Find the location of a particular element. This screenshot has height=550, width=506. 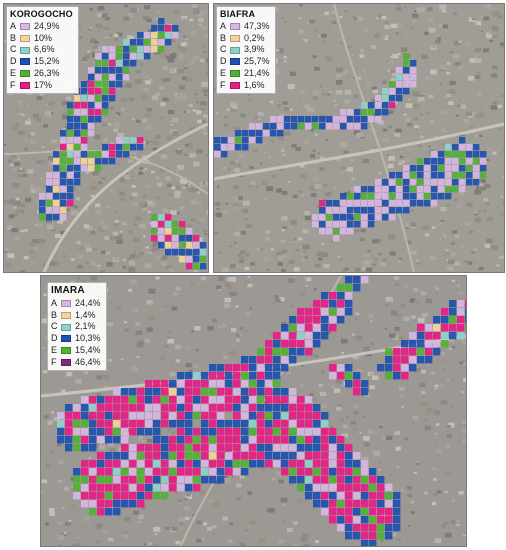

legend-value: 26,3% is located at coordinates (47, 72).